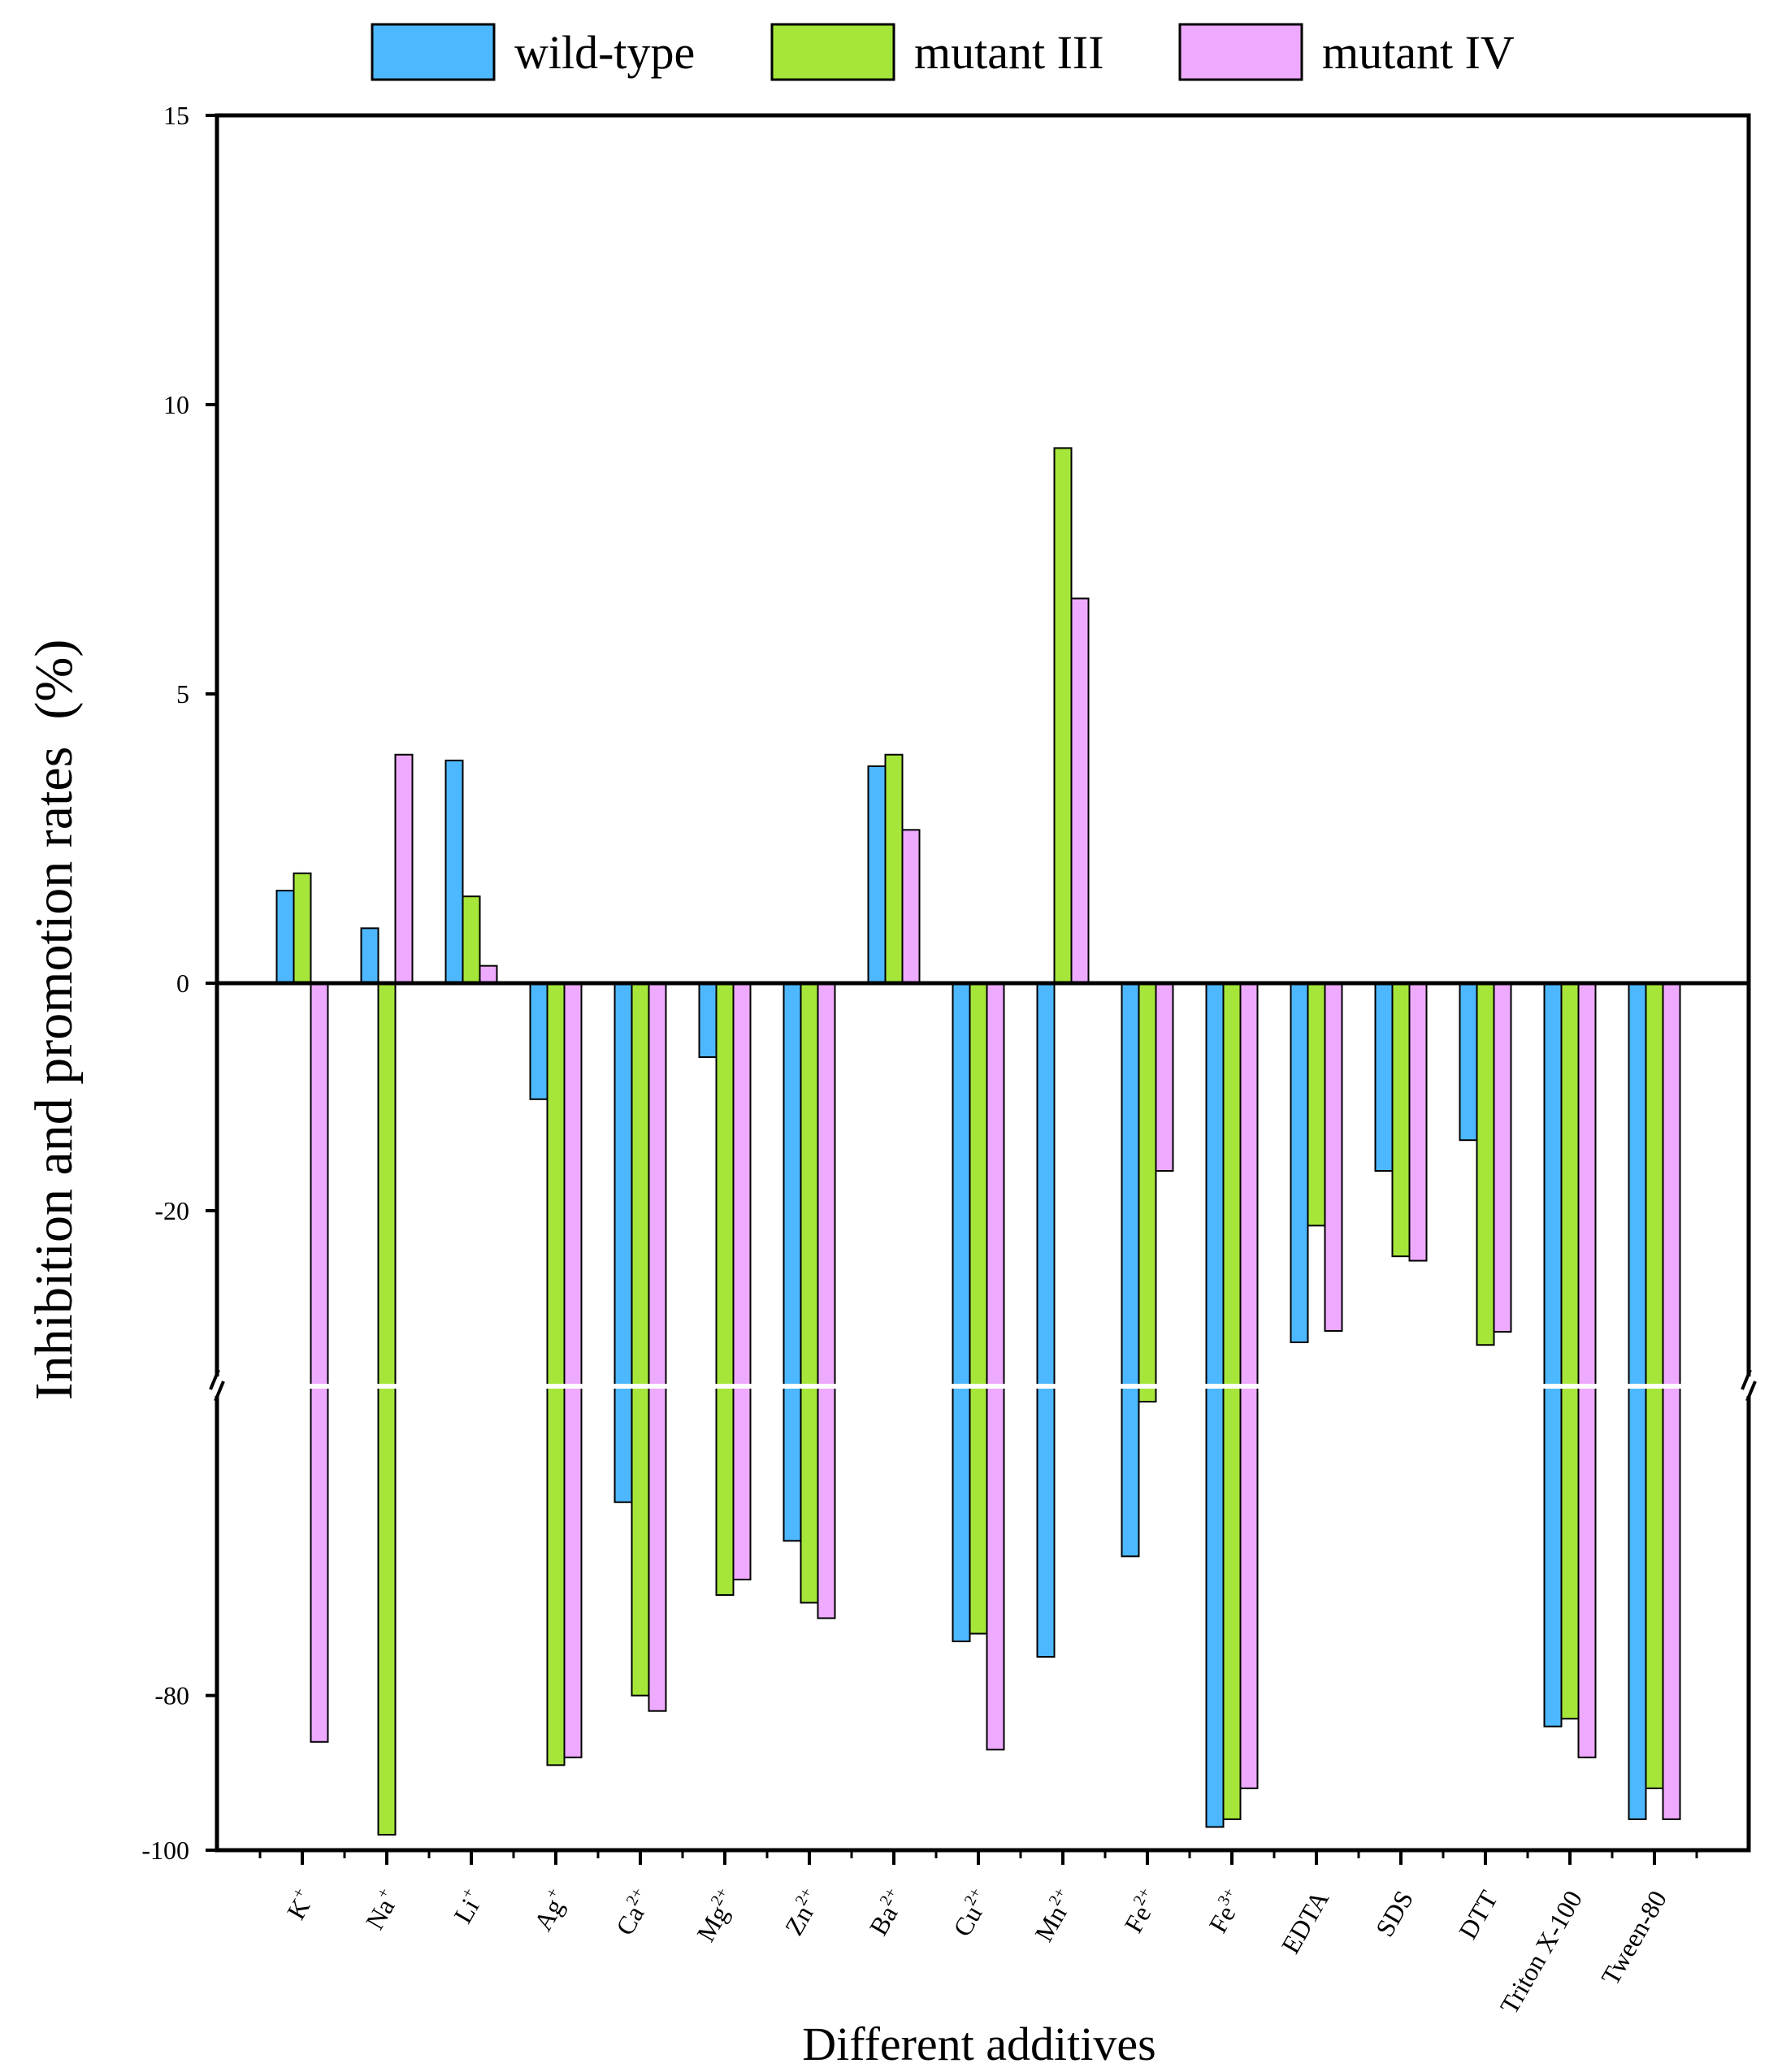 This screenshot has width=1769, height=2072. Describe the element at coordinates (171, 1210) in the screenshot. I see `y-tick-label: -20` at that location.